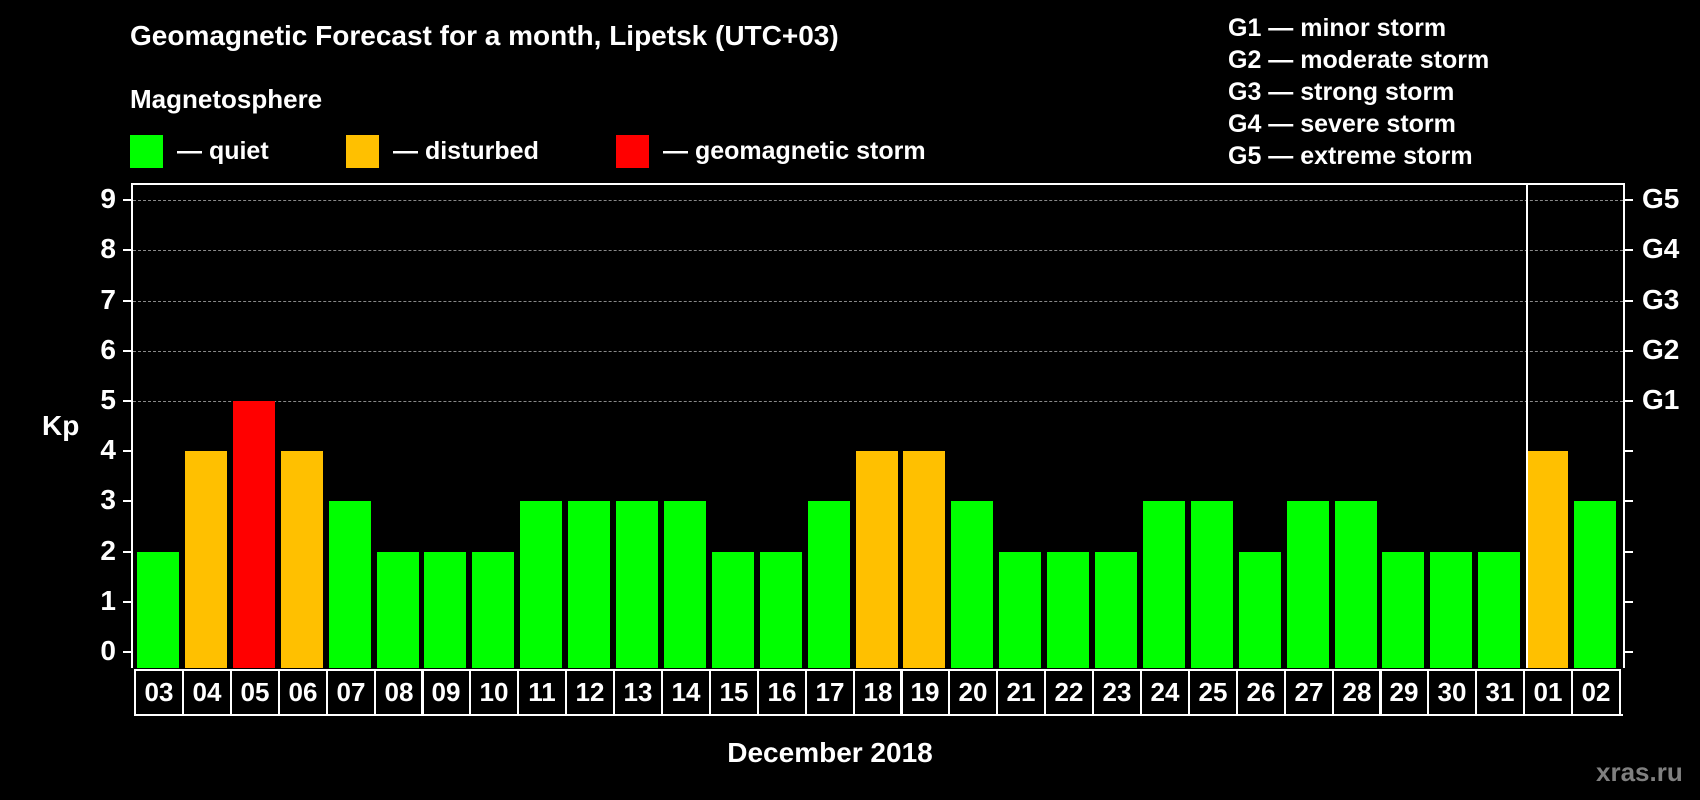  What do you see at coordinates (542, 692) in the screenshot?
I see `day-label: 11` at bounding box center [542, 692].